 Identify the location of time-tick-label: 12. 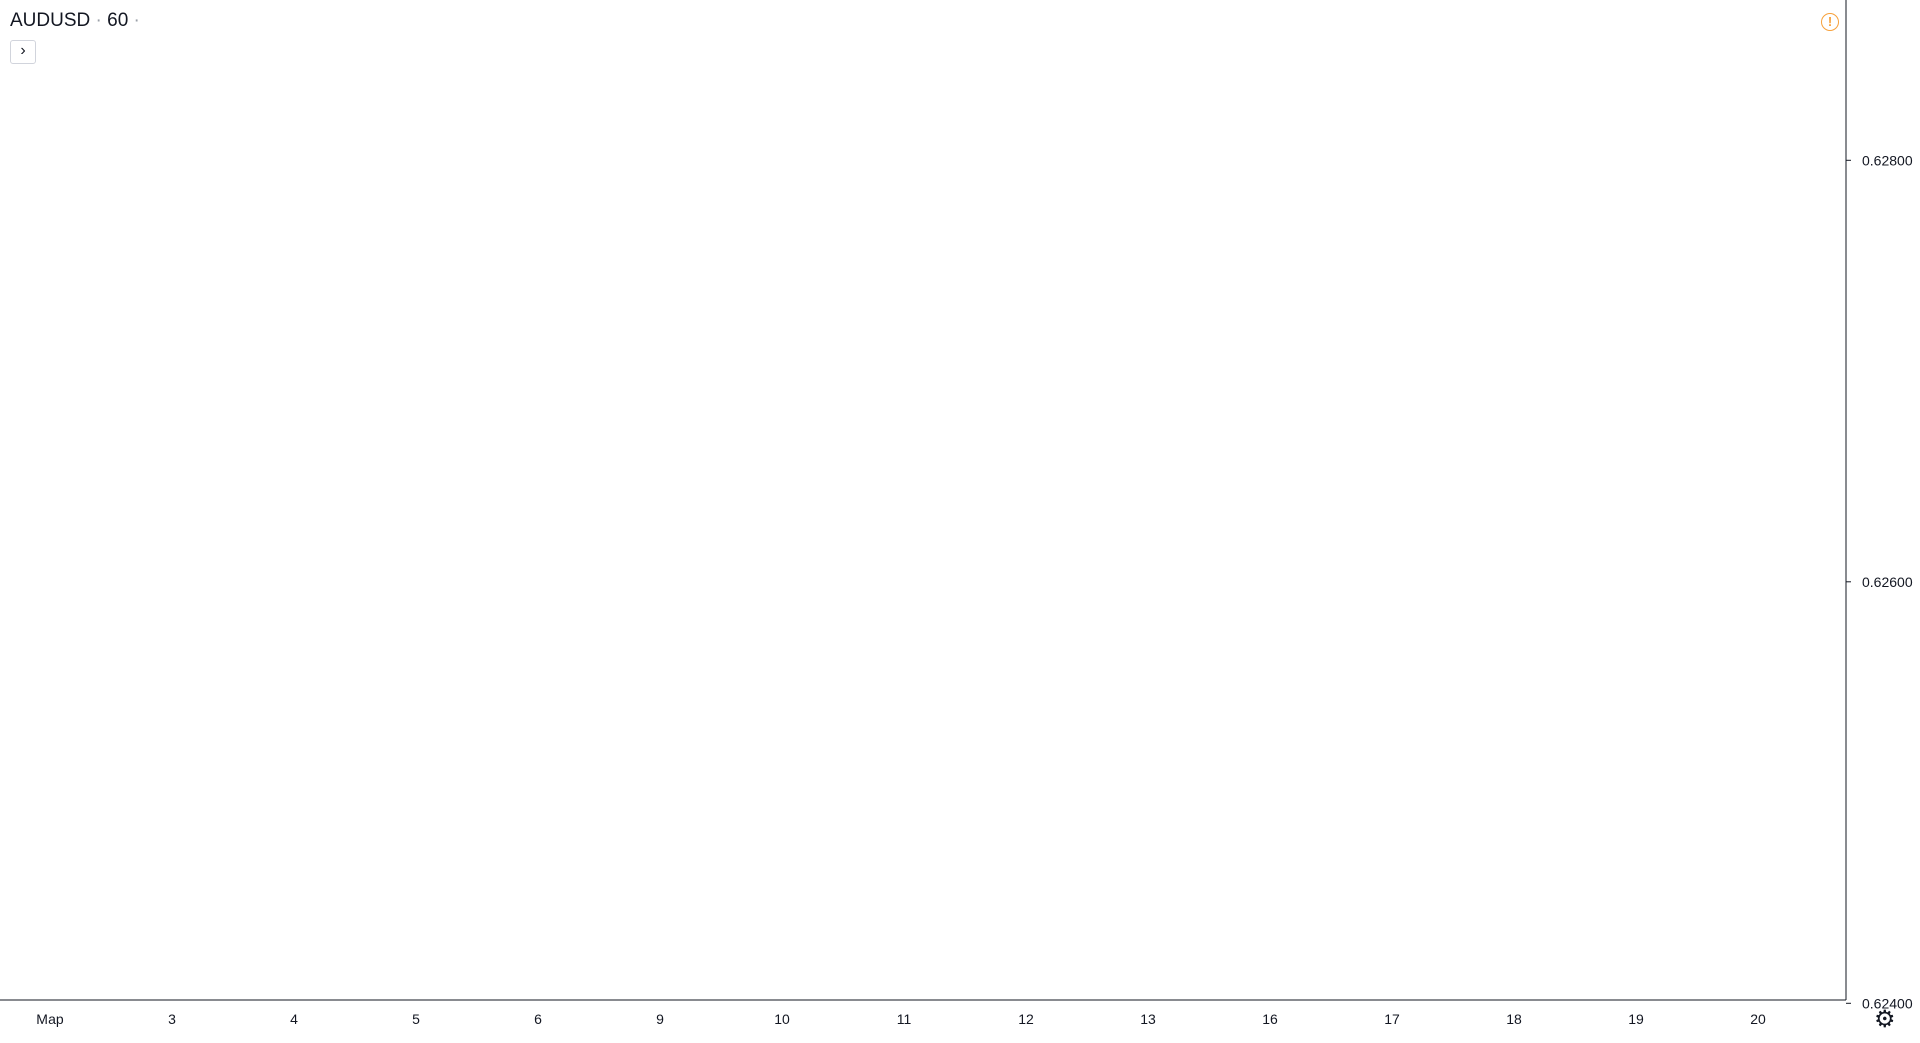
(1026, 1019).